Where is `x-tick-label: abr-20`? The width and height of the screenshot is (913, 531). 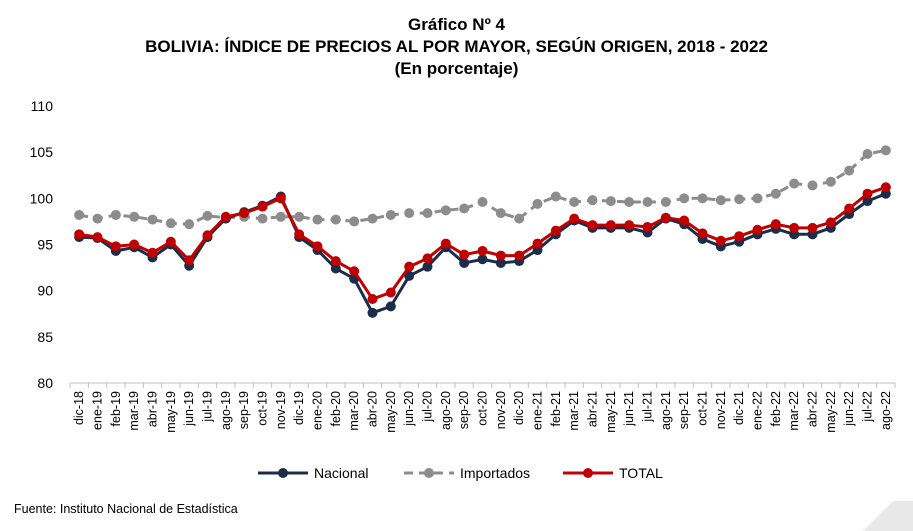 x-tick-label: abr-20 is located at coordinates (373, 409).